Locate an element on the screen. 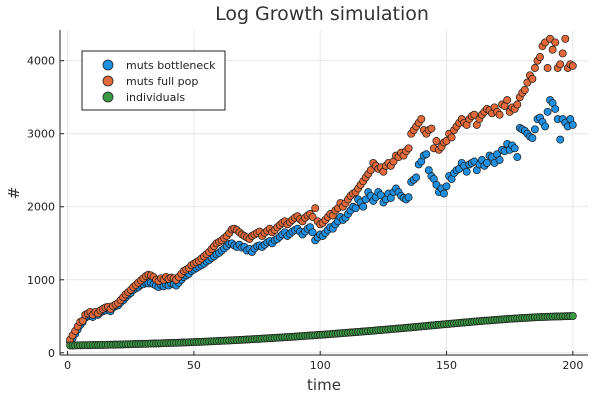 The height and width of the screenshot is (400, 600). x-tick-label: 150 is located at coordinates (446, 365).